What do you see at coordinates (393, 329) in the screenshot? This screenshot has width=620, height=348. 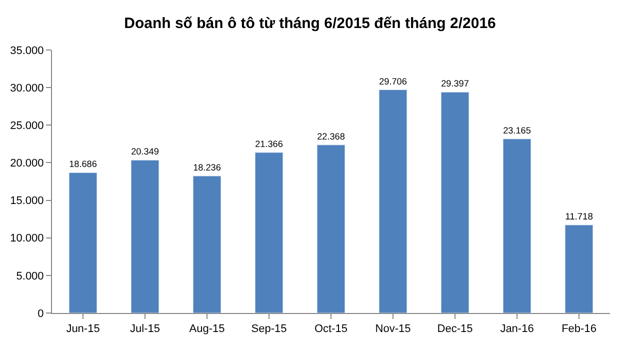 I see `x-tick-label: Nov-15` at bounding box center [393, 329].